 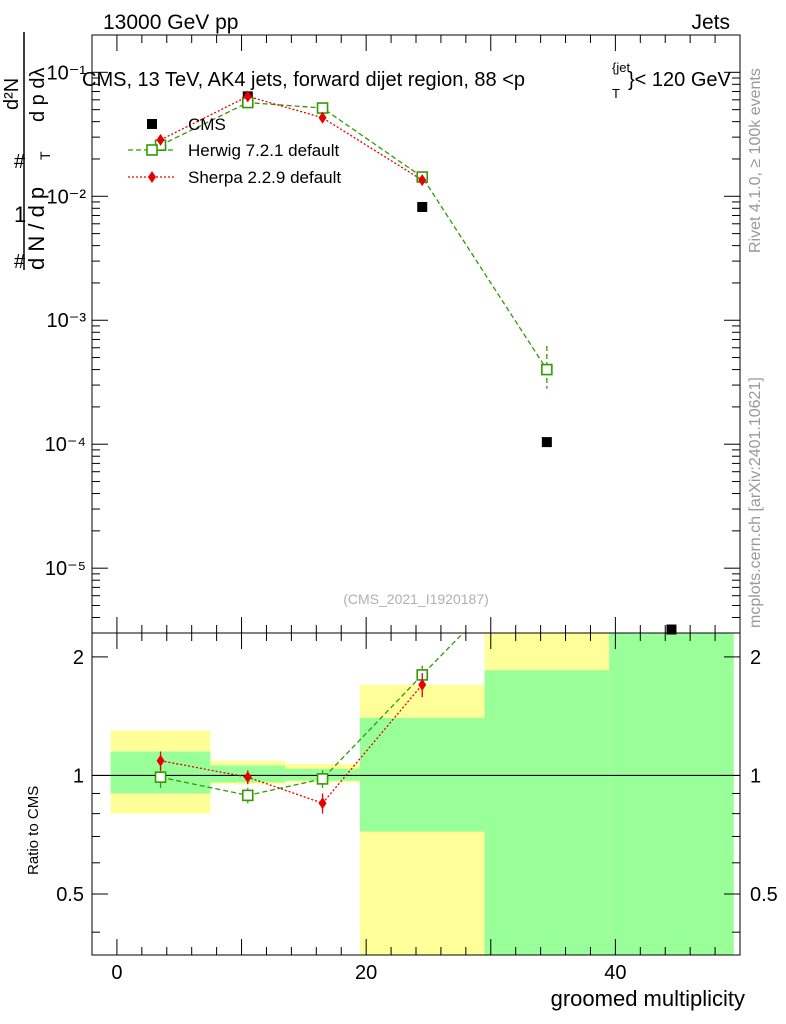 What do you see at coordinates (27, 152) in the screenshot?
I see `main-y-axis-label: # 1 d N / d p T # d²N d p dλ` at bounding box center [27, 152].